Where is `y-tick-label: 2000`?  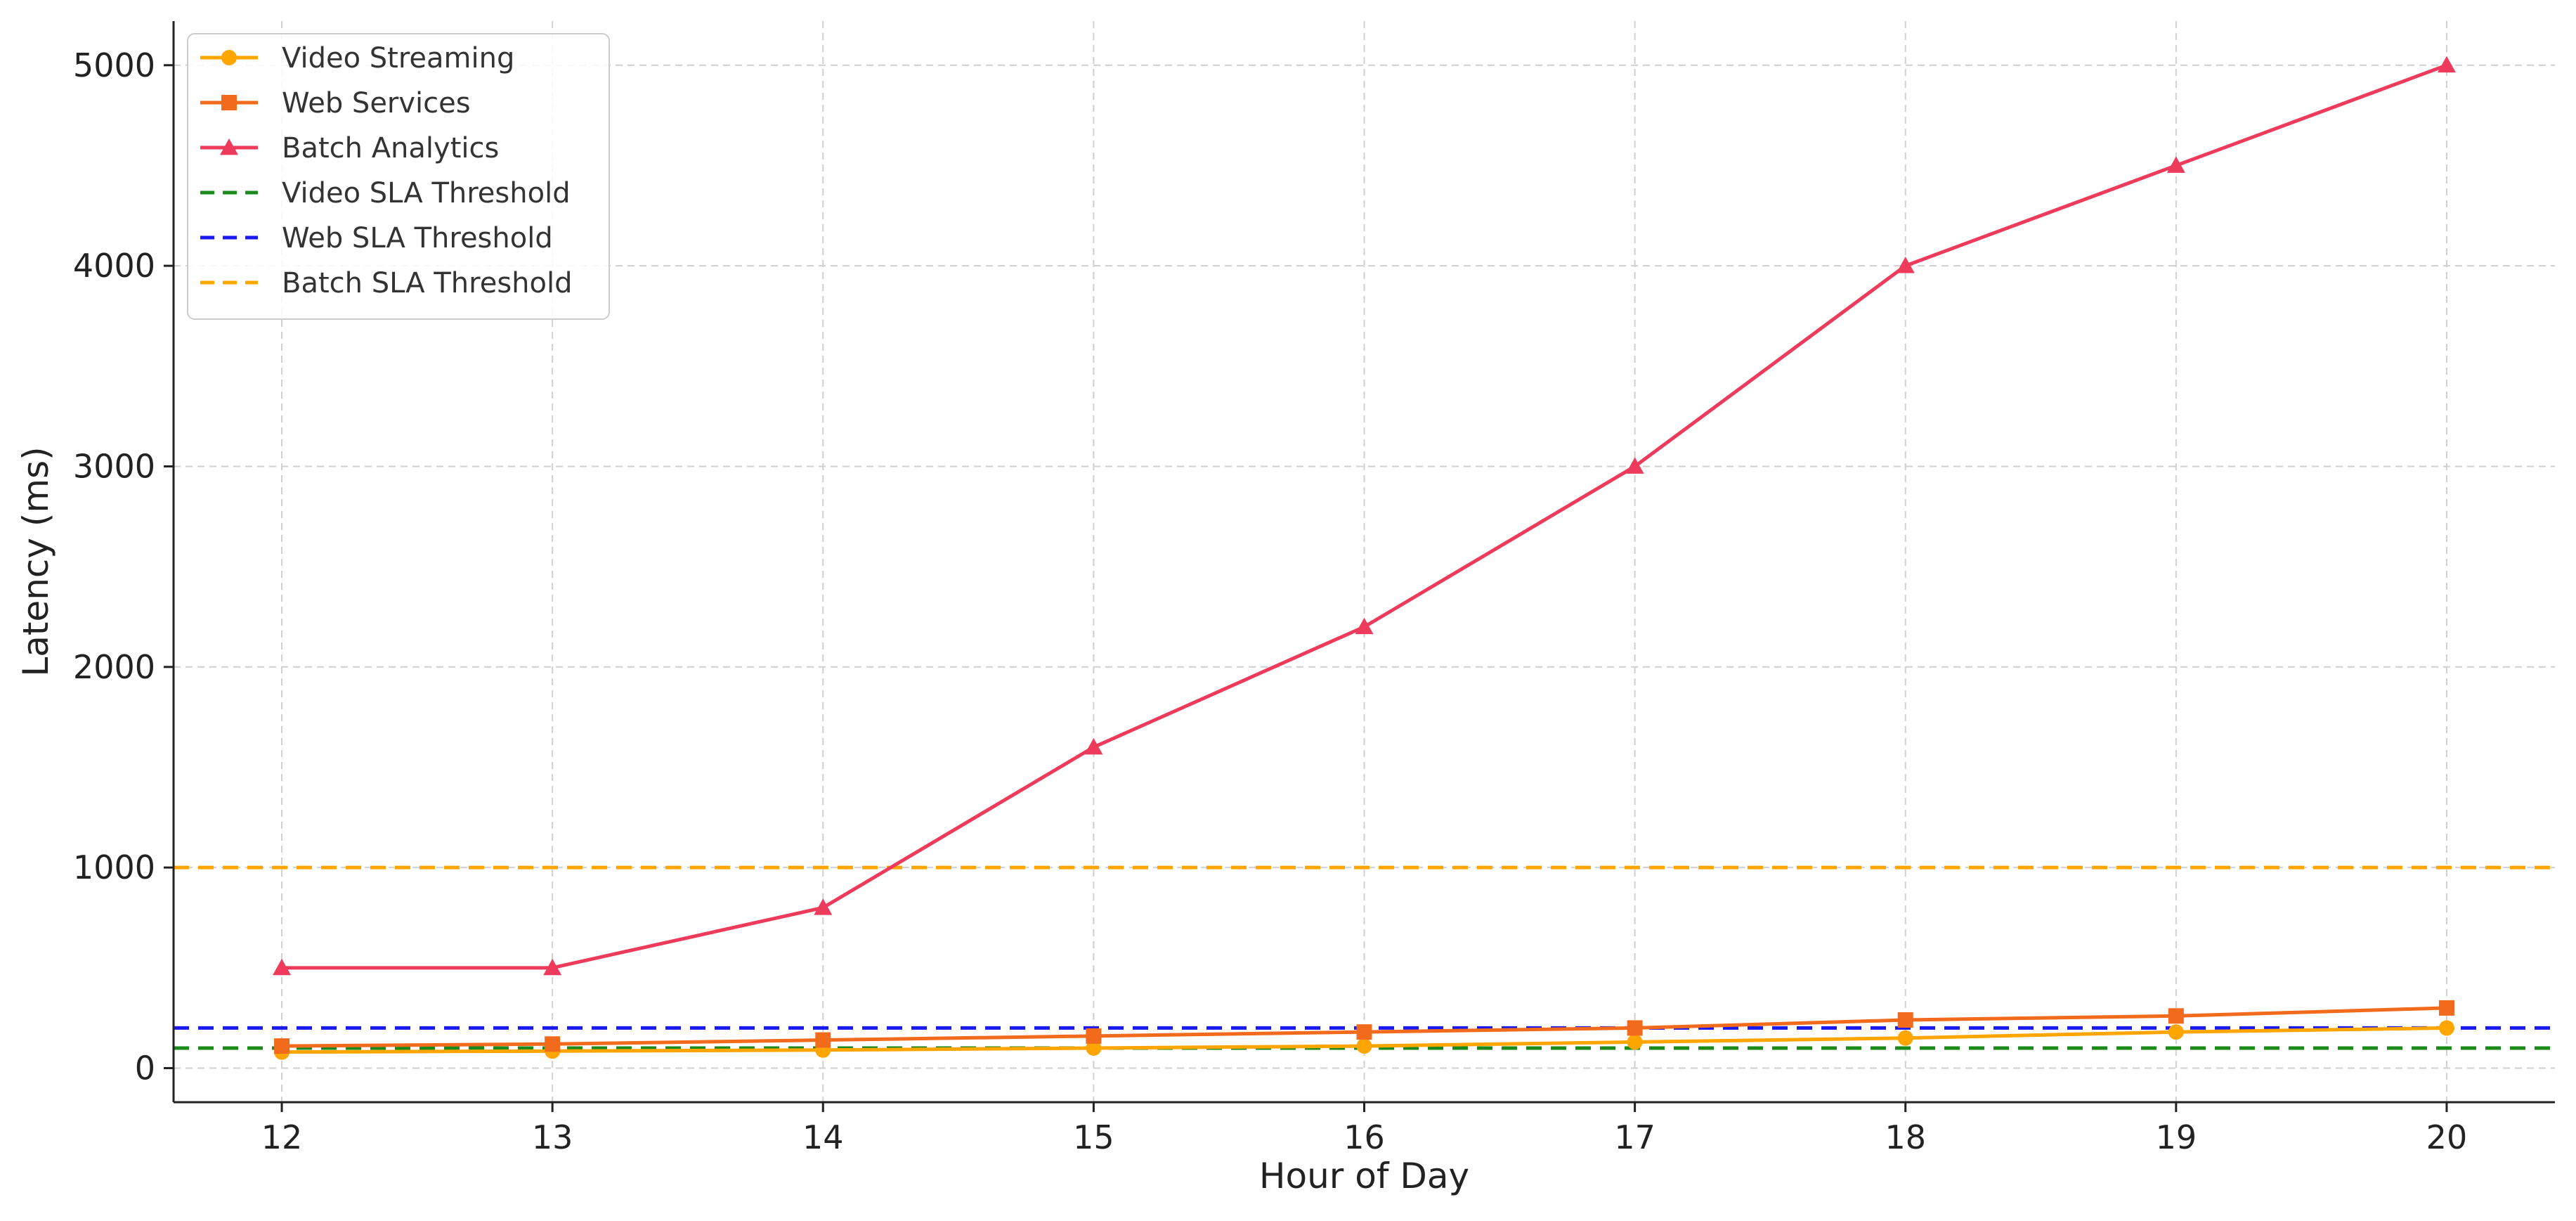 y-tick-label: 2000 is located at coordinates (114, 667).